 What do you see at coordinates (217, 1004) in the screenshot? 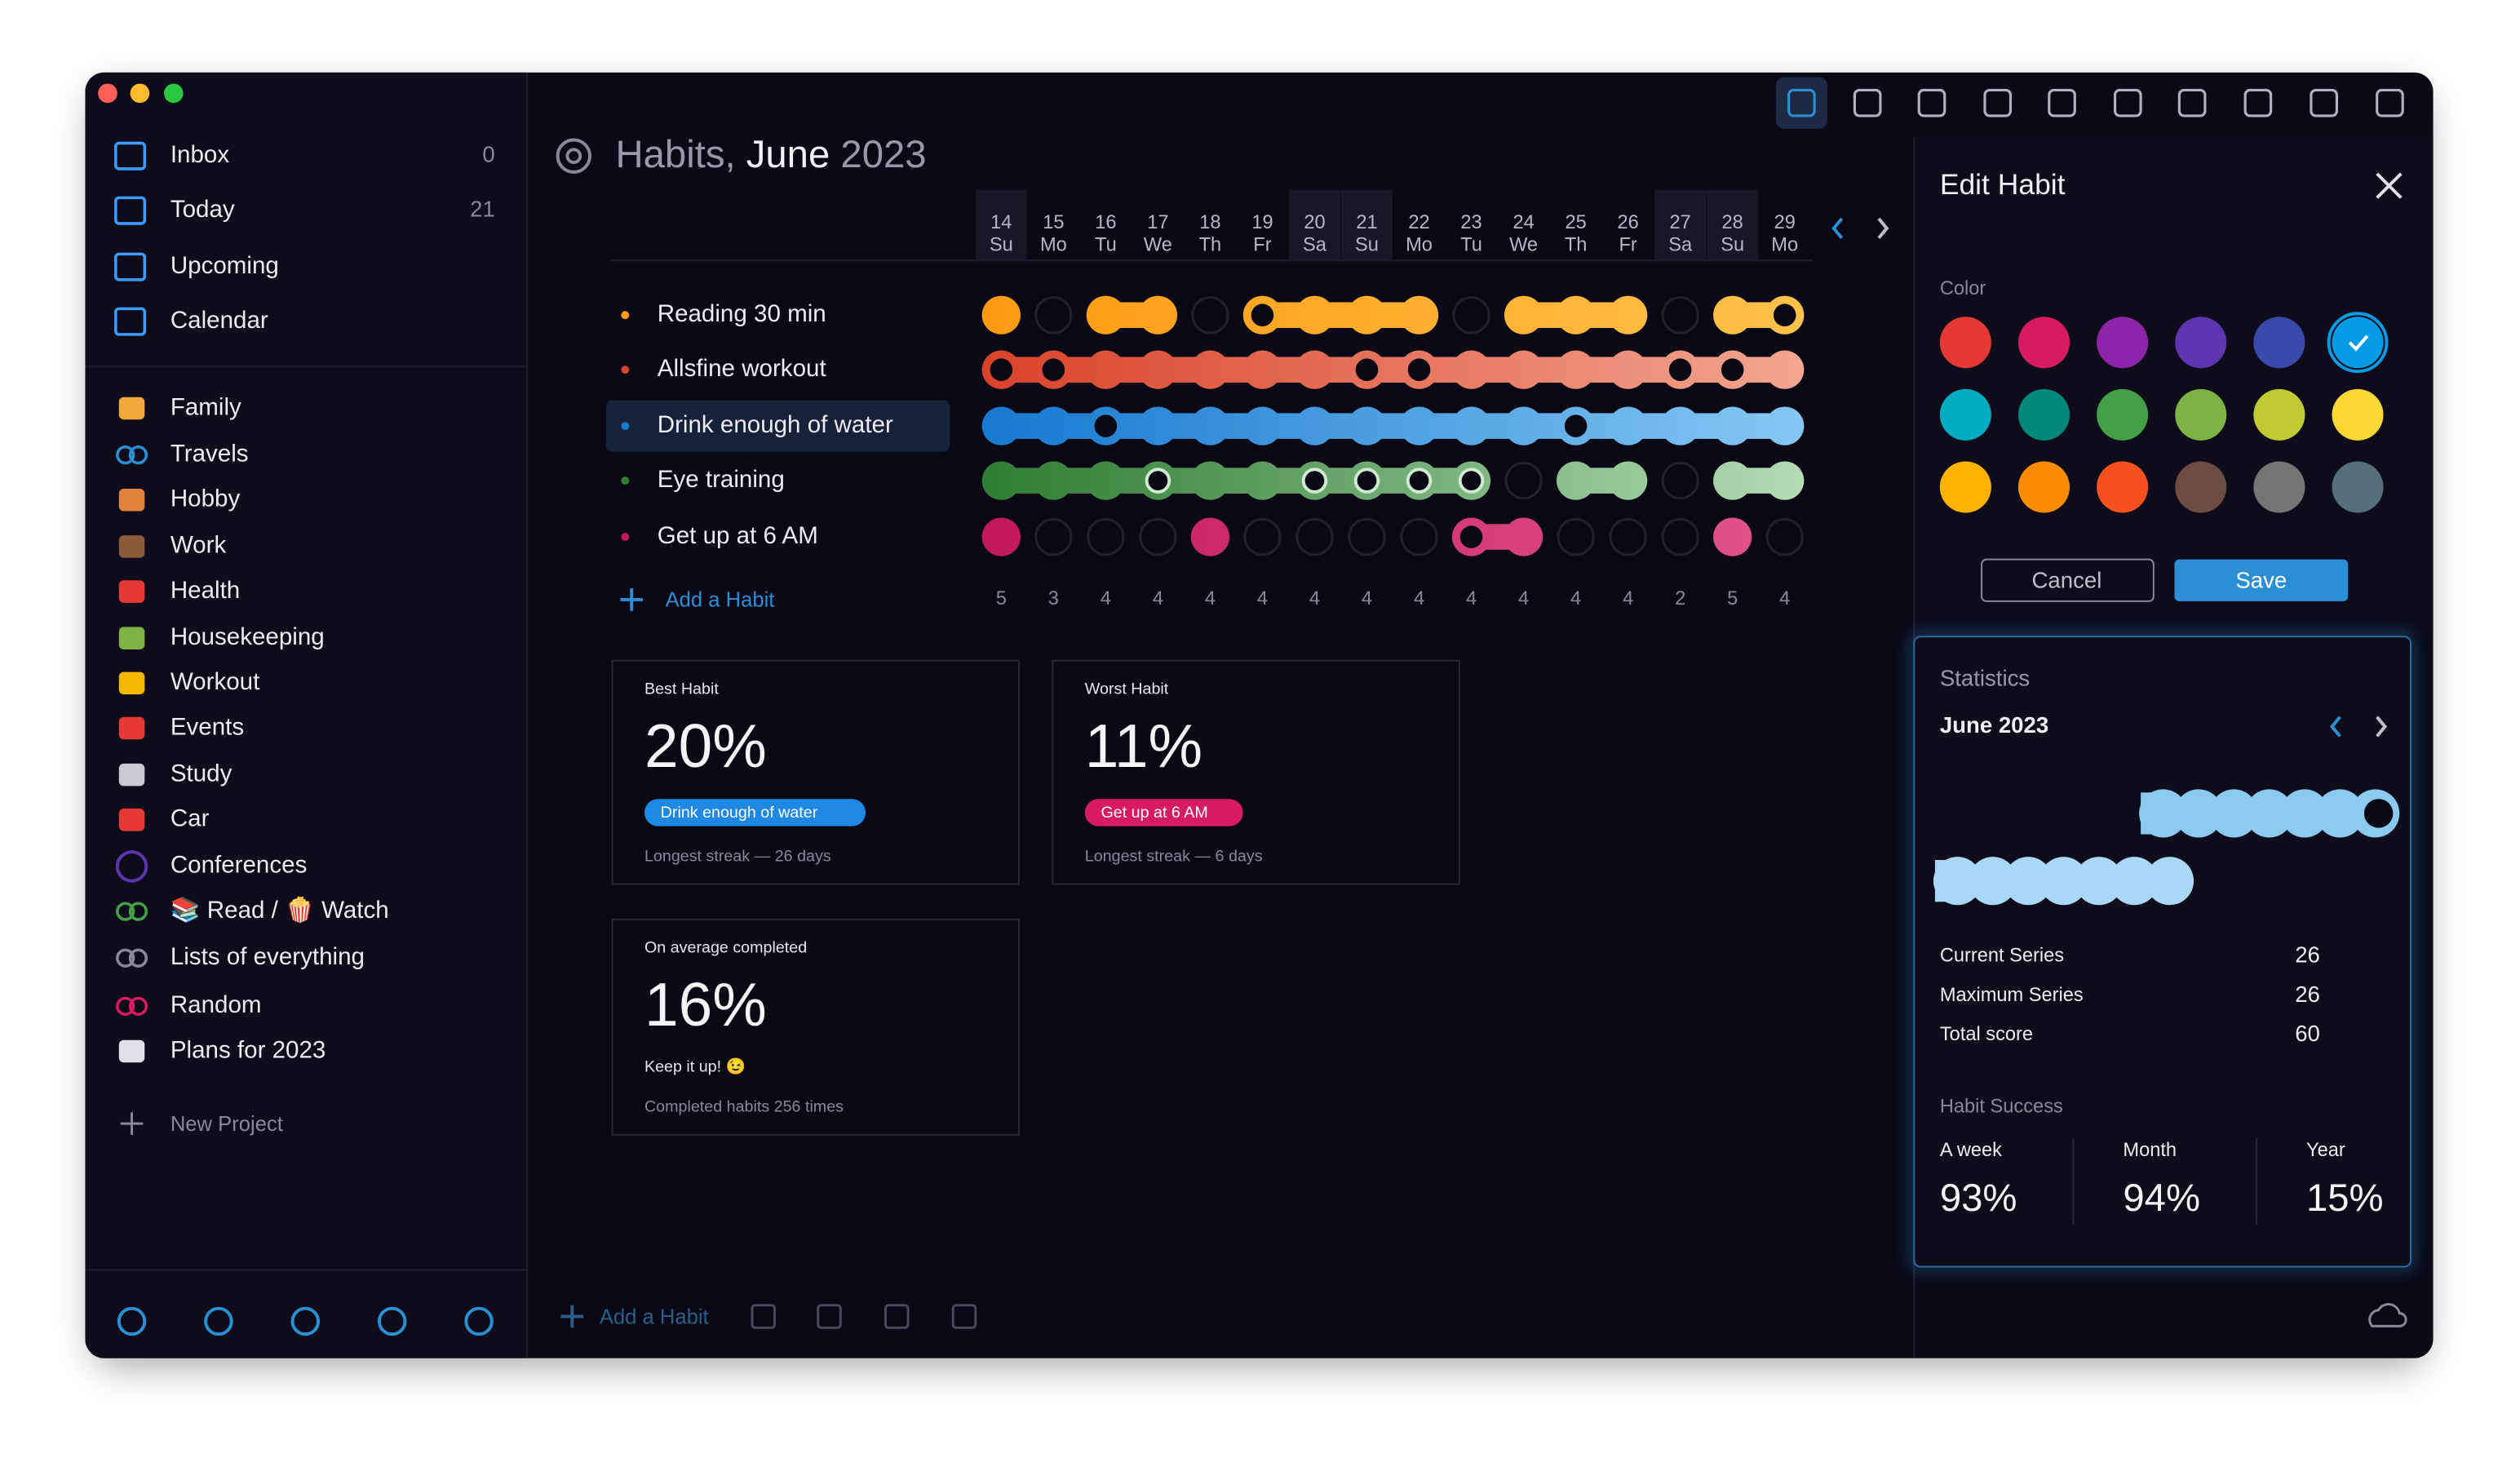
I see `project-label: Random` at bounding box center [217, 1004].